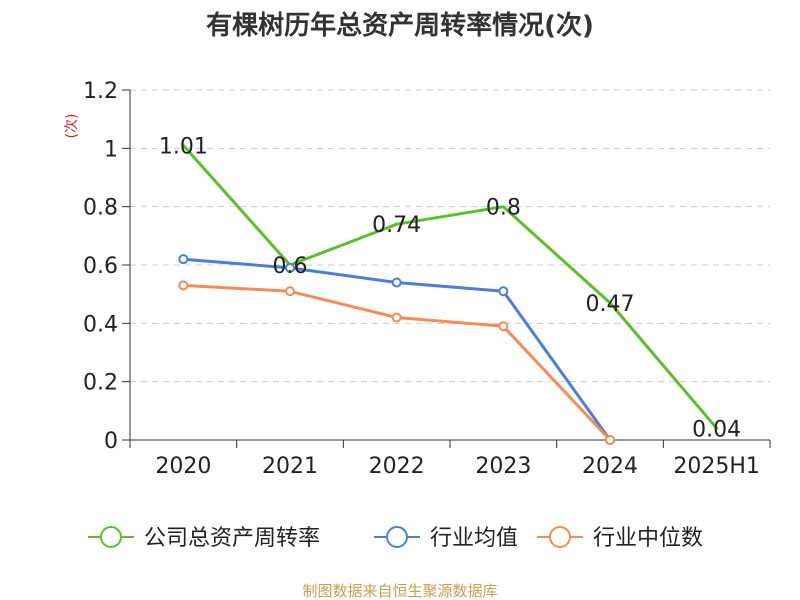  Describe the element at coordinates (183, 146) in the screenshot. I see `data-label: 1.01` at that location.